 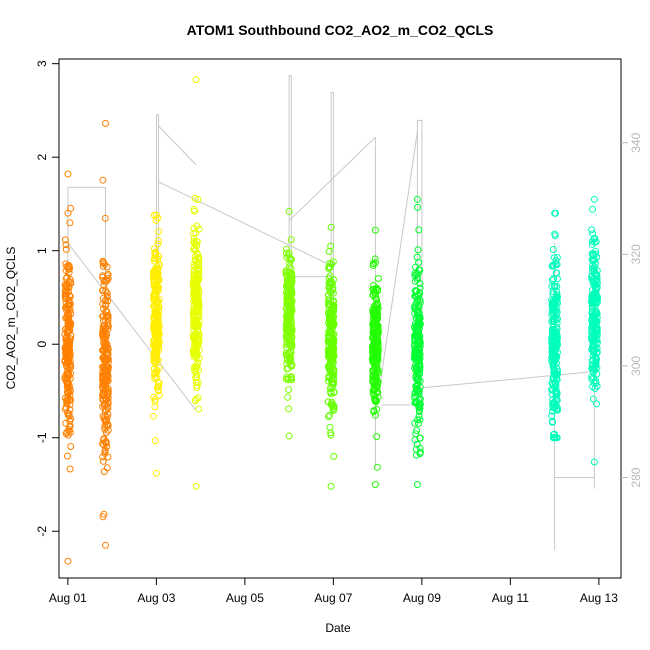 What do you see at coordinates (636, 477) in the screenshot?
I see `y2-tick-label: 280` at bounding box center [636, 477].